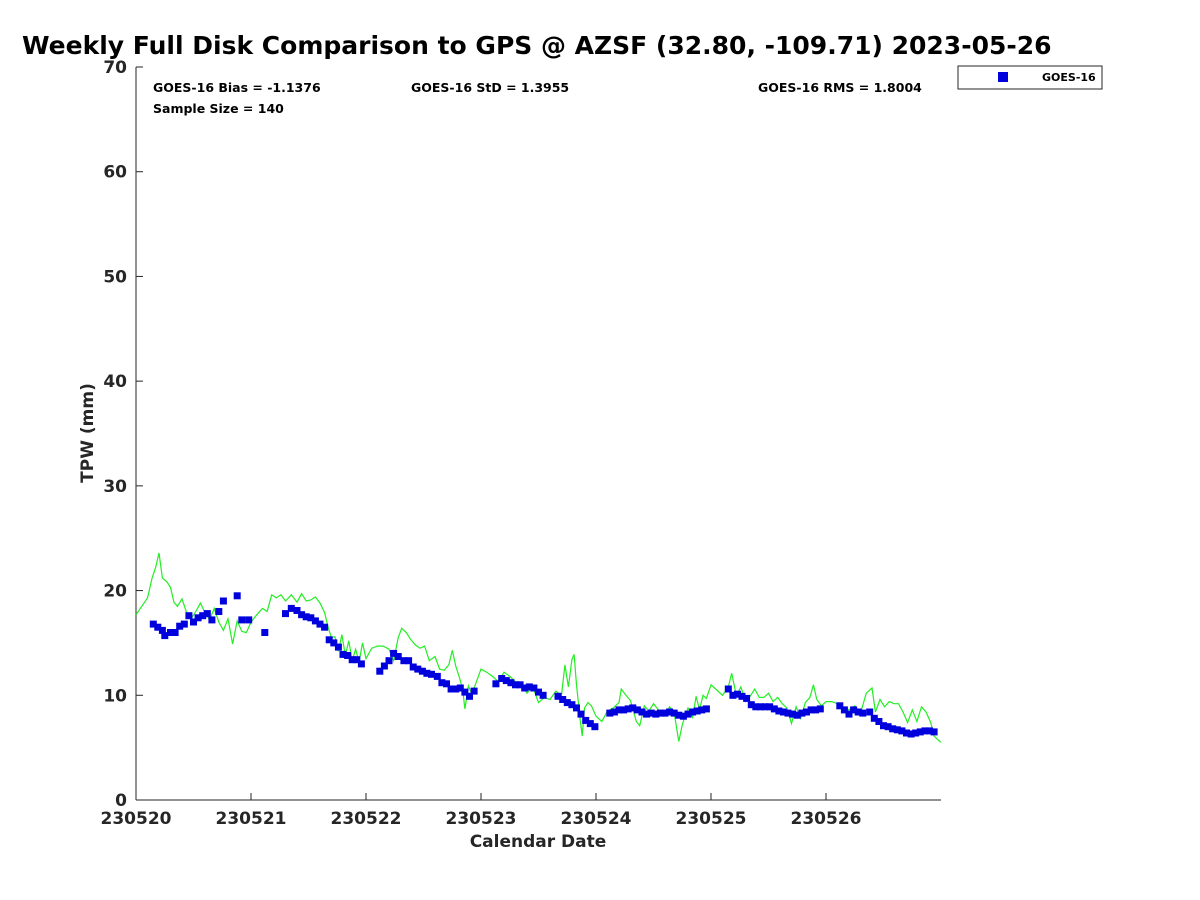 This screenshot has height=900, width=1200. What do you see at coordinates (115, 277) in the screenshot?
I see `y-tick-label: 50` at bounding box center [115, 277].